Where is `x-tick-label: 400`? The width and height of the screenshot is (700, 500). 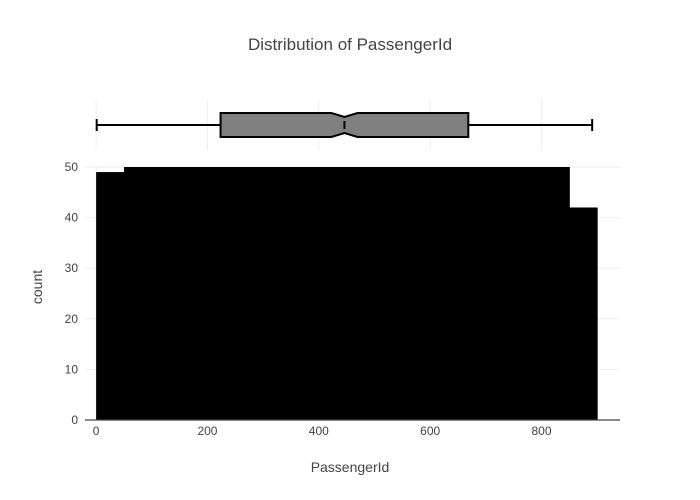
x-tick-label: 400 is located at coordinates (319, 431).